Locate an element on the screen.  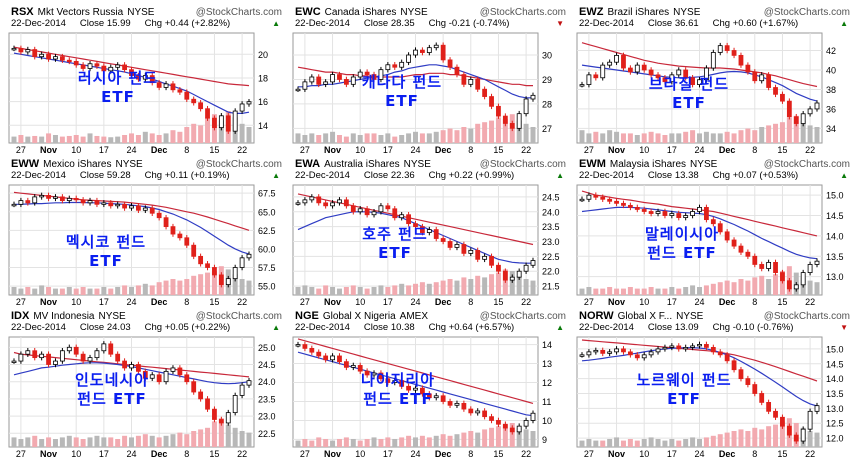
close-value: 15.99 is located at coordinates (119, 23).